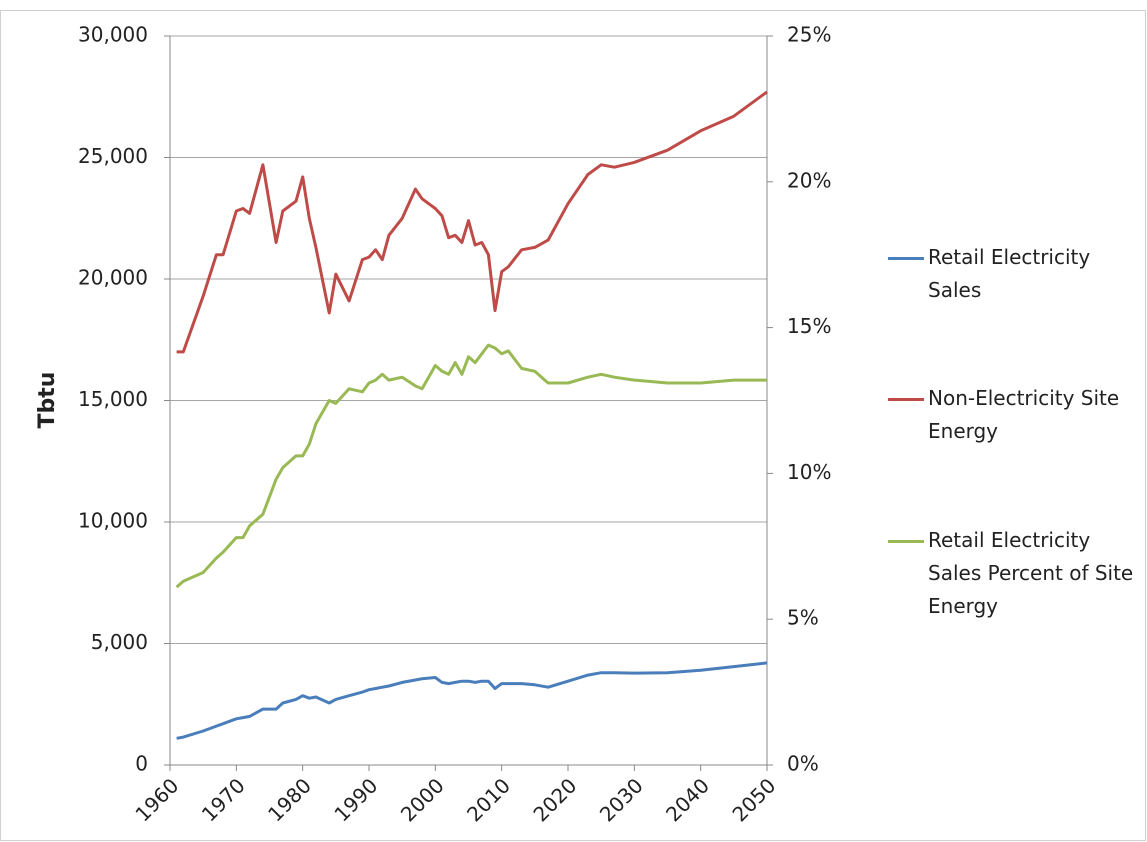  What do you see at coordinates (803, 764) in the screenshot?
I see `y2-tick-label: 0%` at bounding box center [803, 764].